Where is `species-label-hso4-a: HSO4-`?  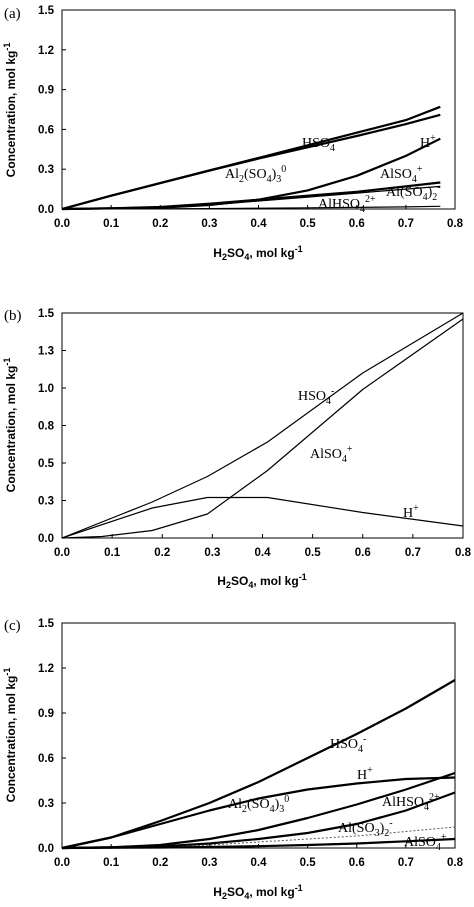
species-label-hso4-a: HSO4- is located at coordinates (320, 143).